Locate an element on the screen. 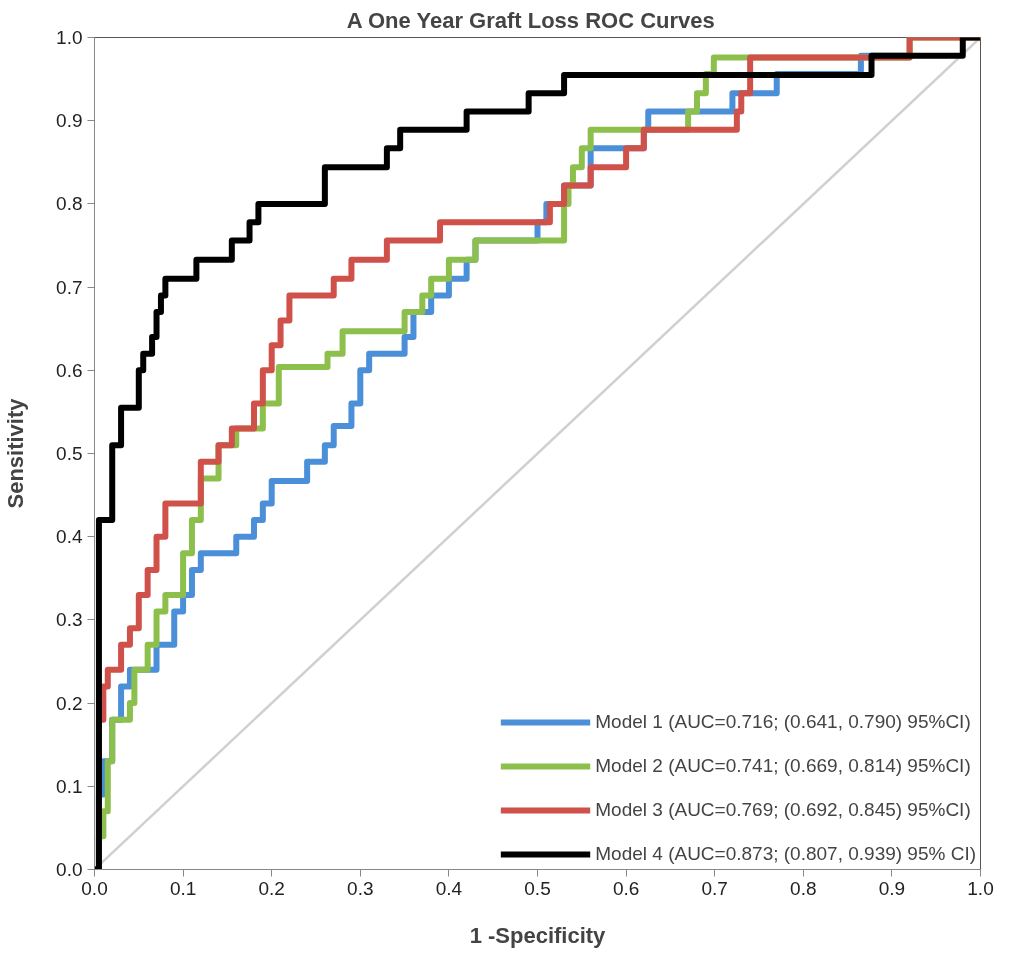 Image resolution: width=1020 pixels, height=960 pixels. y-tick-label: 0.2 is located at coordinates (69, 703).